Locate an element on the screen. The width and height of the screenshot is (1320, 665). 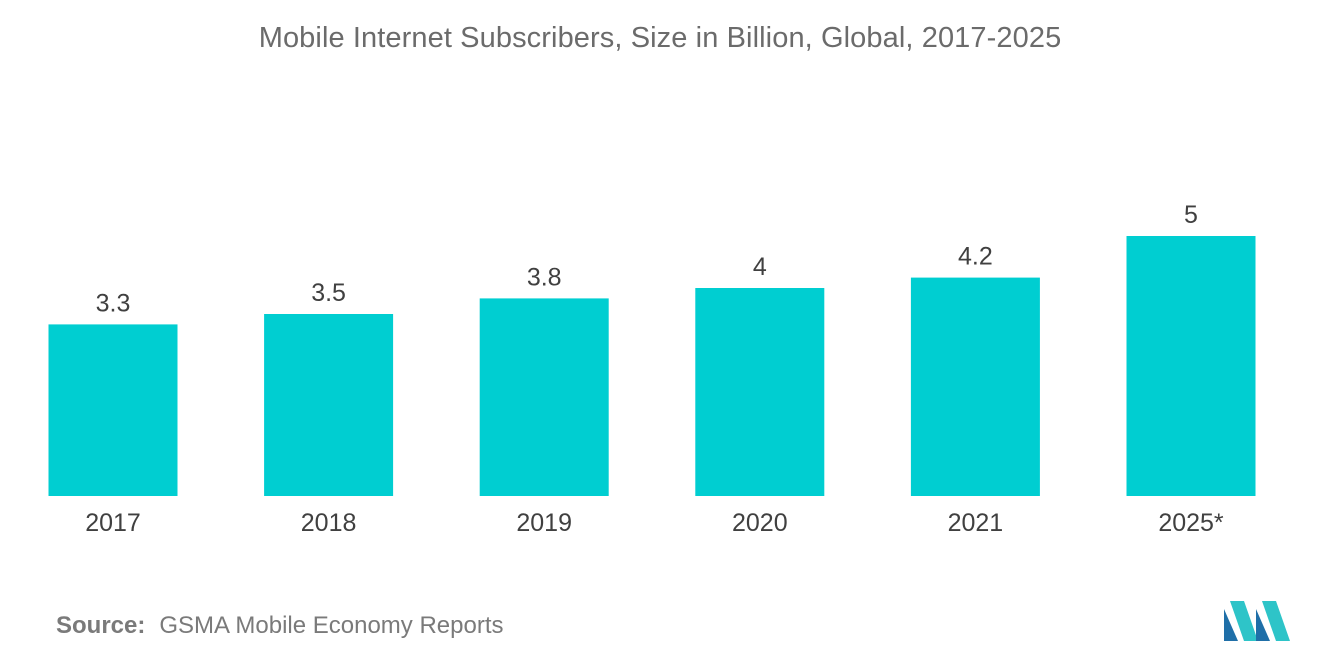
value-labels-group: 3.3 3.5 3.8 4 4.2 5 is located at coordinates (647, 259).